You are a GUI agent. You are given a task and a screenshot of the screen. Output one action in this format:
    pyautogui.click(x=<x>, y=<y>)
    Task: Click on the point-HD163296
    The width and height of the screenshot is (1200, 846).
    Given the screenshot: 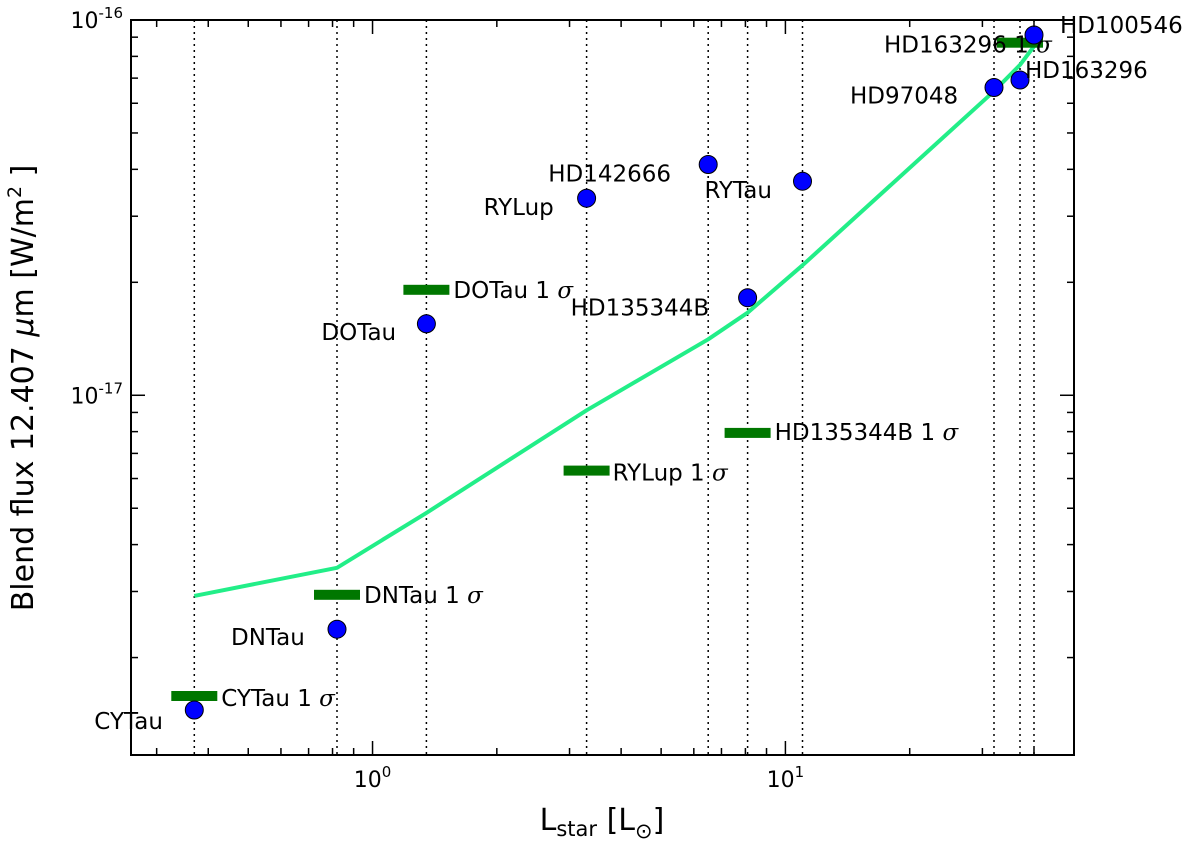 What is the action you would take?
    pyautogui.click(x=1020, y=80)
    